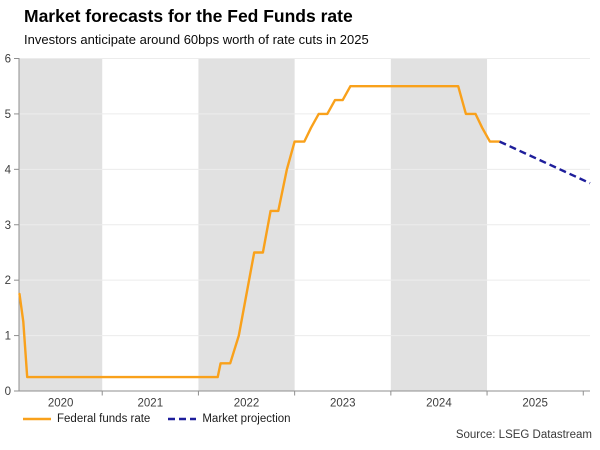  What do you see at coordinates (343, 404) in the screenshot?
I see `x-tick-label: 2023` at bounding box center [343, 404].